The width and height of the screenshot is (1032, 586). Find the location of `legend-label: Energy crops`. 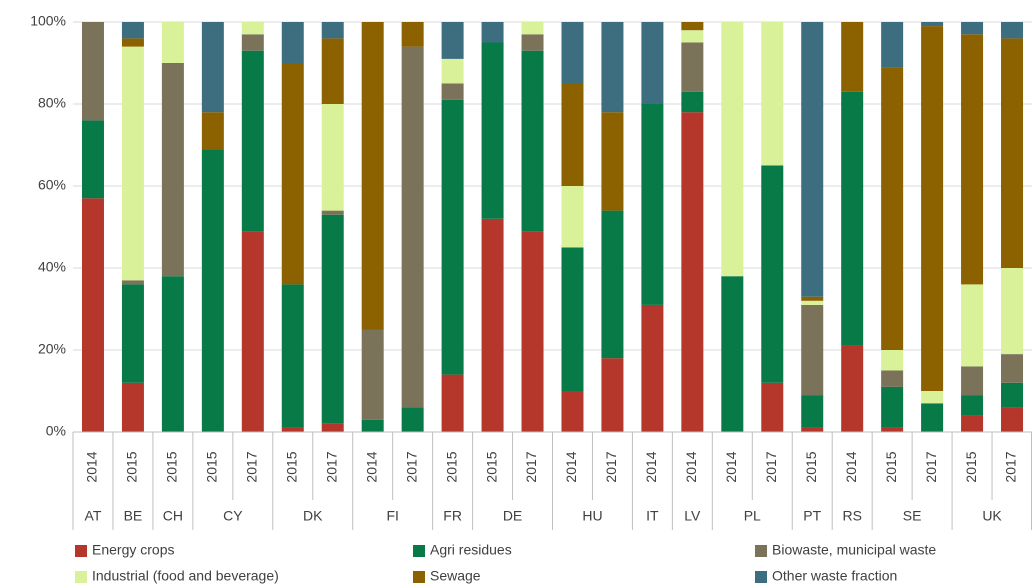

legend-label: Energy crops is located at coordinates (133, 550).